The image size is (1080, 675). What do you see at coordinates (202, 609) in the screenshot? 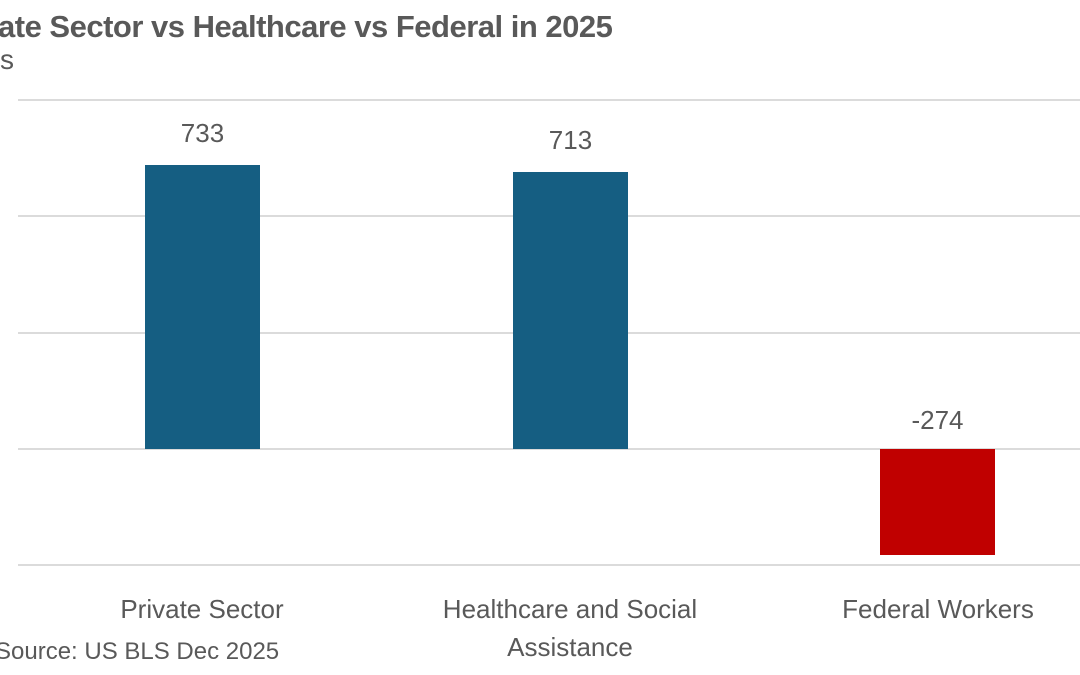
I see `category-label-private-sector: Private Sector` at bounding box center [202, 609].